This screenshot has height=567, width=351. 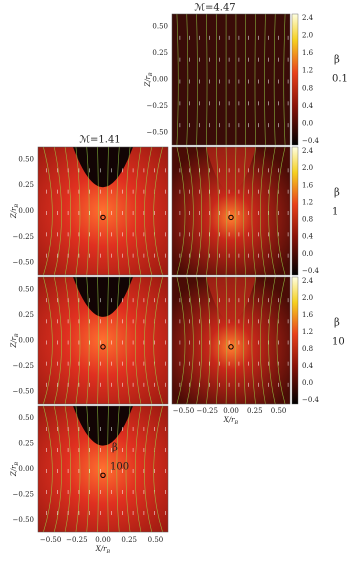 What do you see at coordinates (307, 298) in the screenshot?
I see `colorbar-tick-label: 2.0` at bounding box center [307, 298].